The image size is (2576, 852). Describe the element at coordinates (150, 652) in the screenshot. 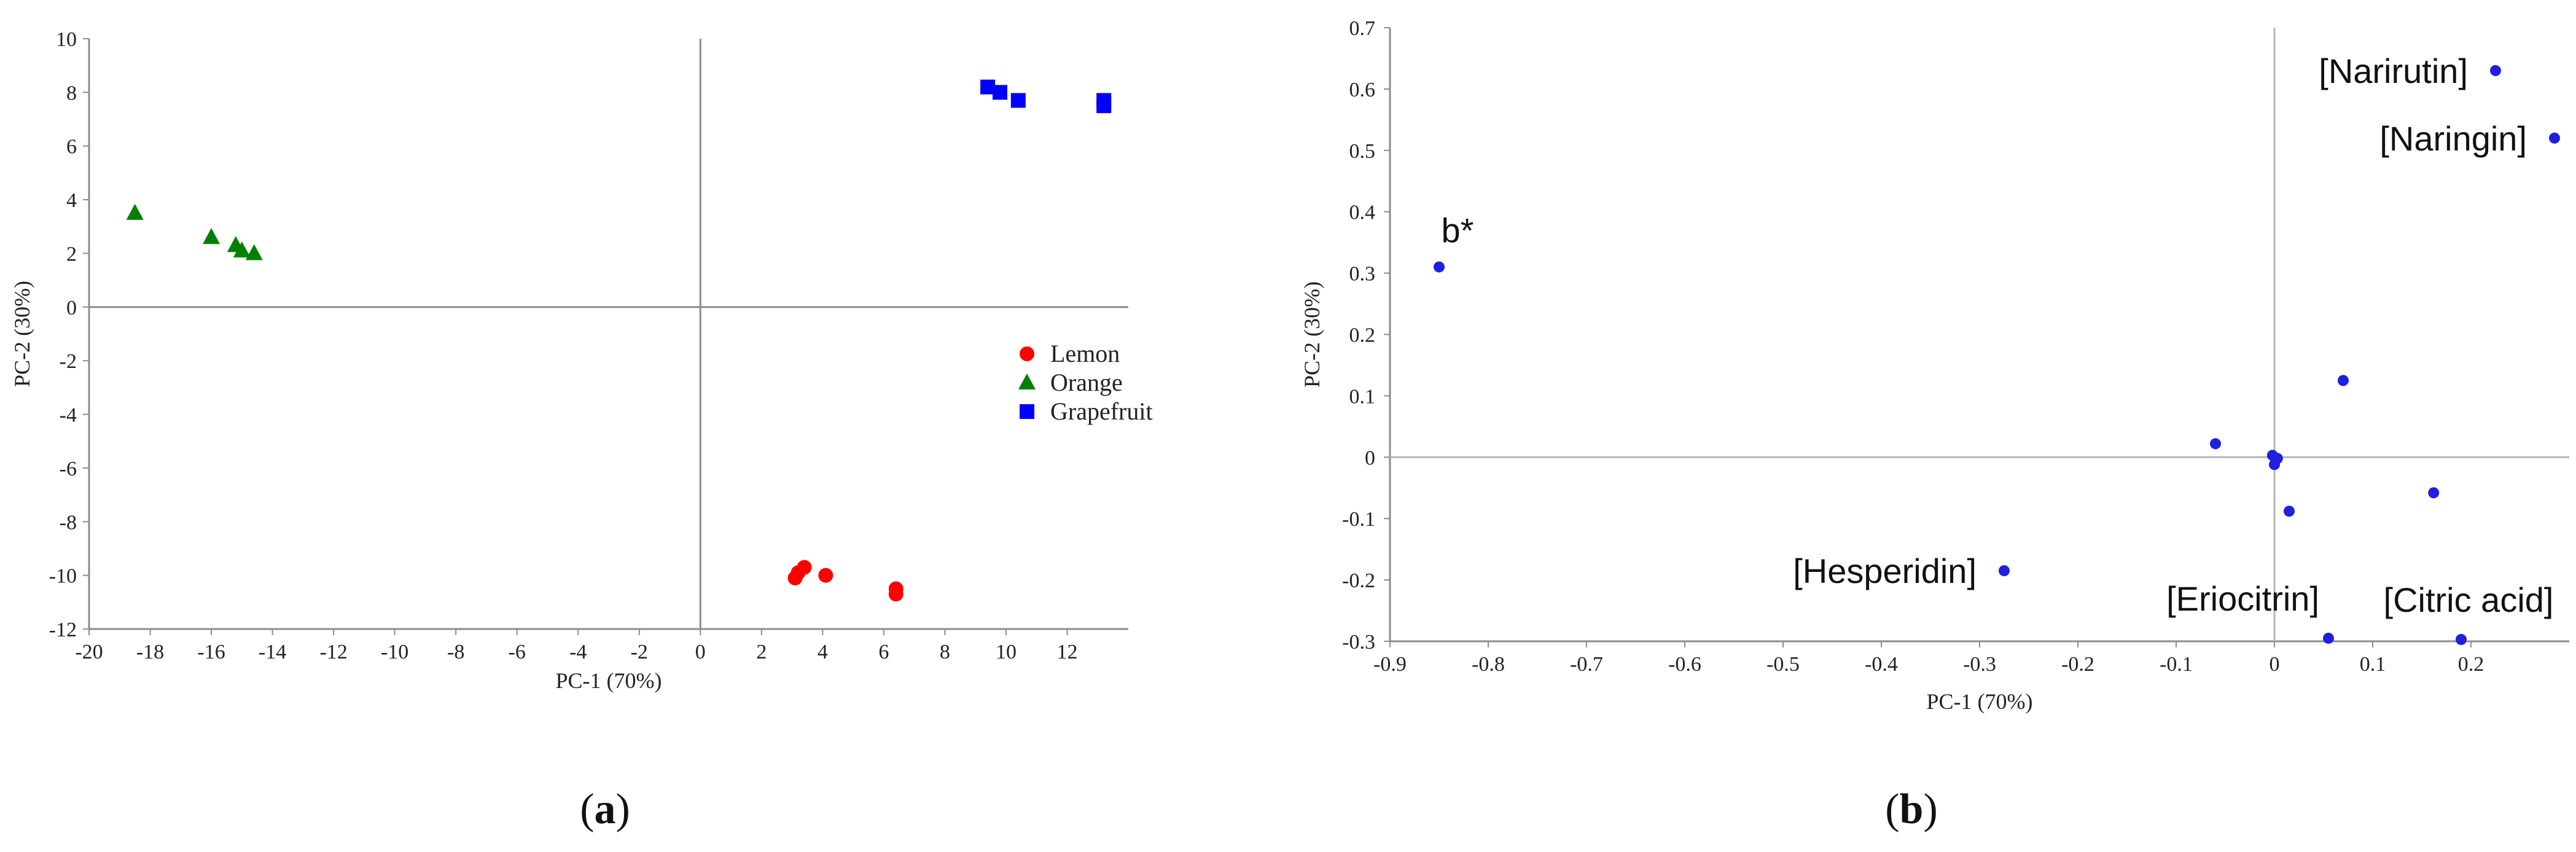

I see `x-tick-label: -18` at that location.